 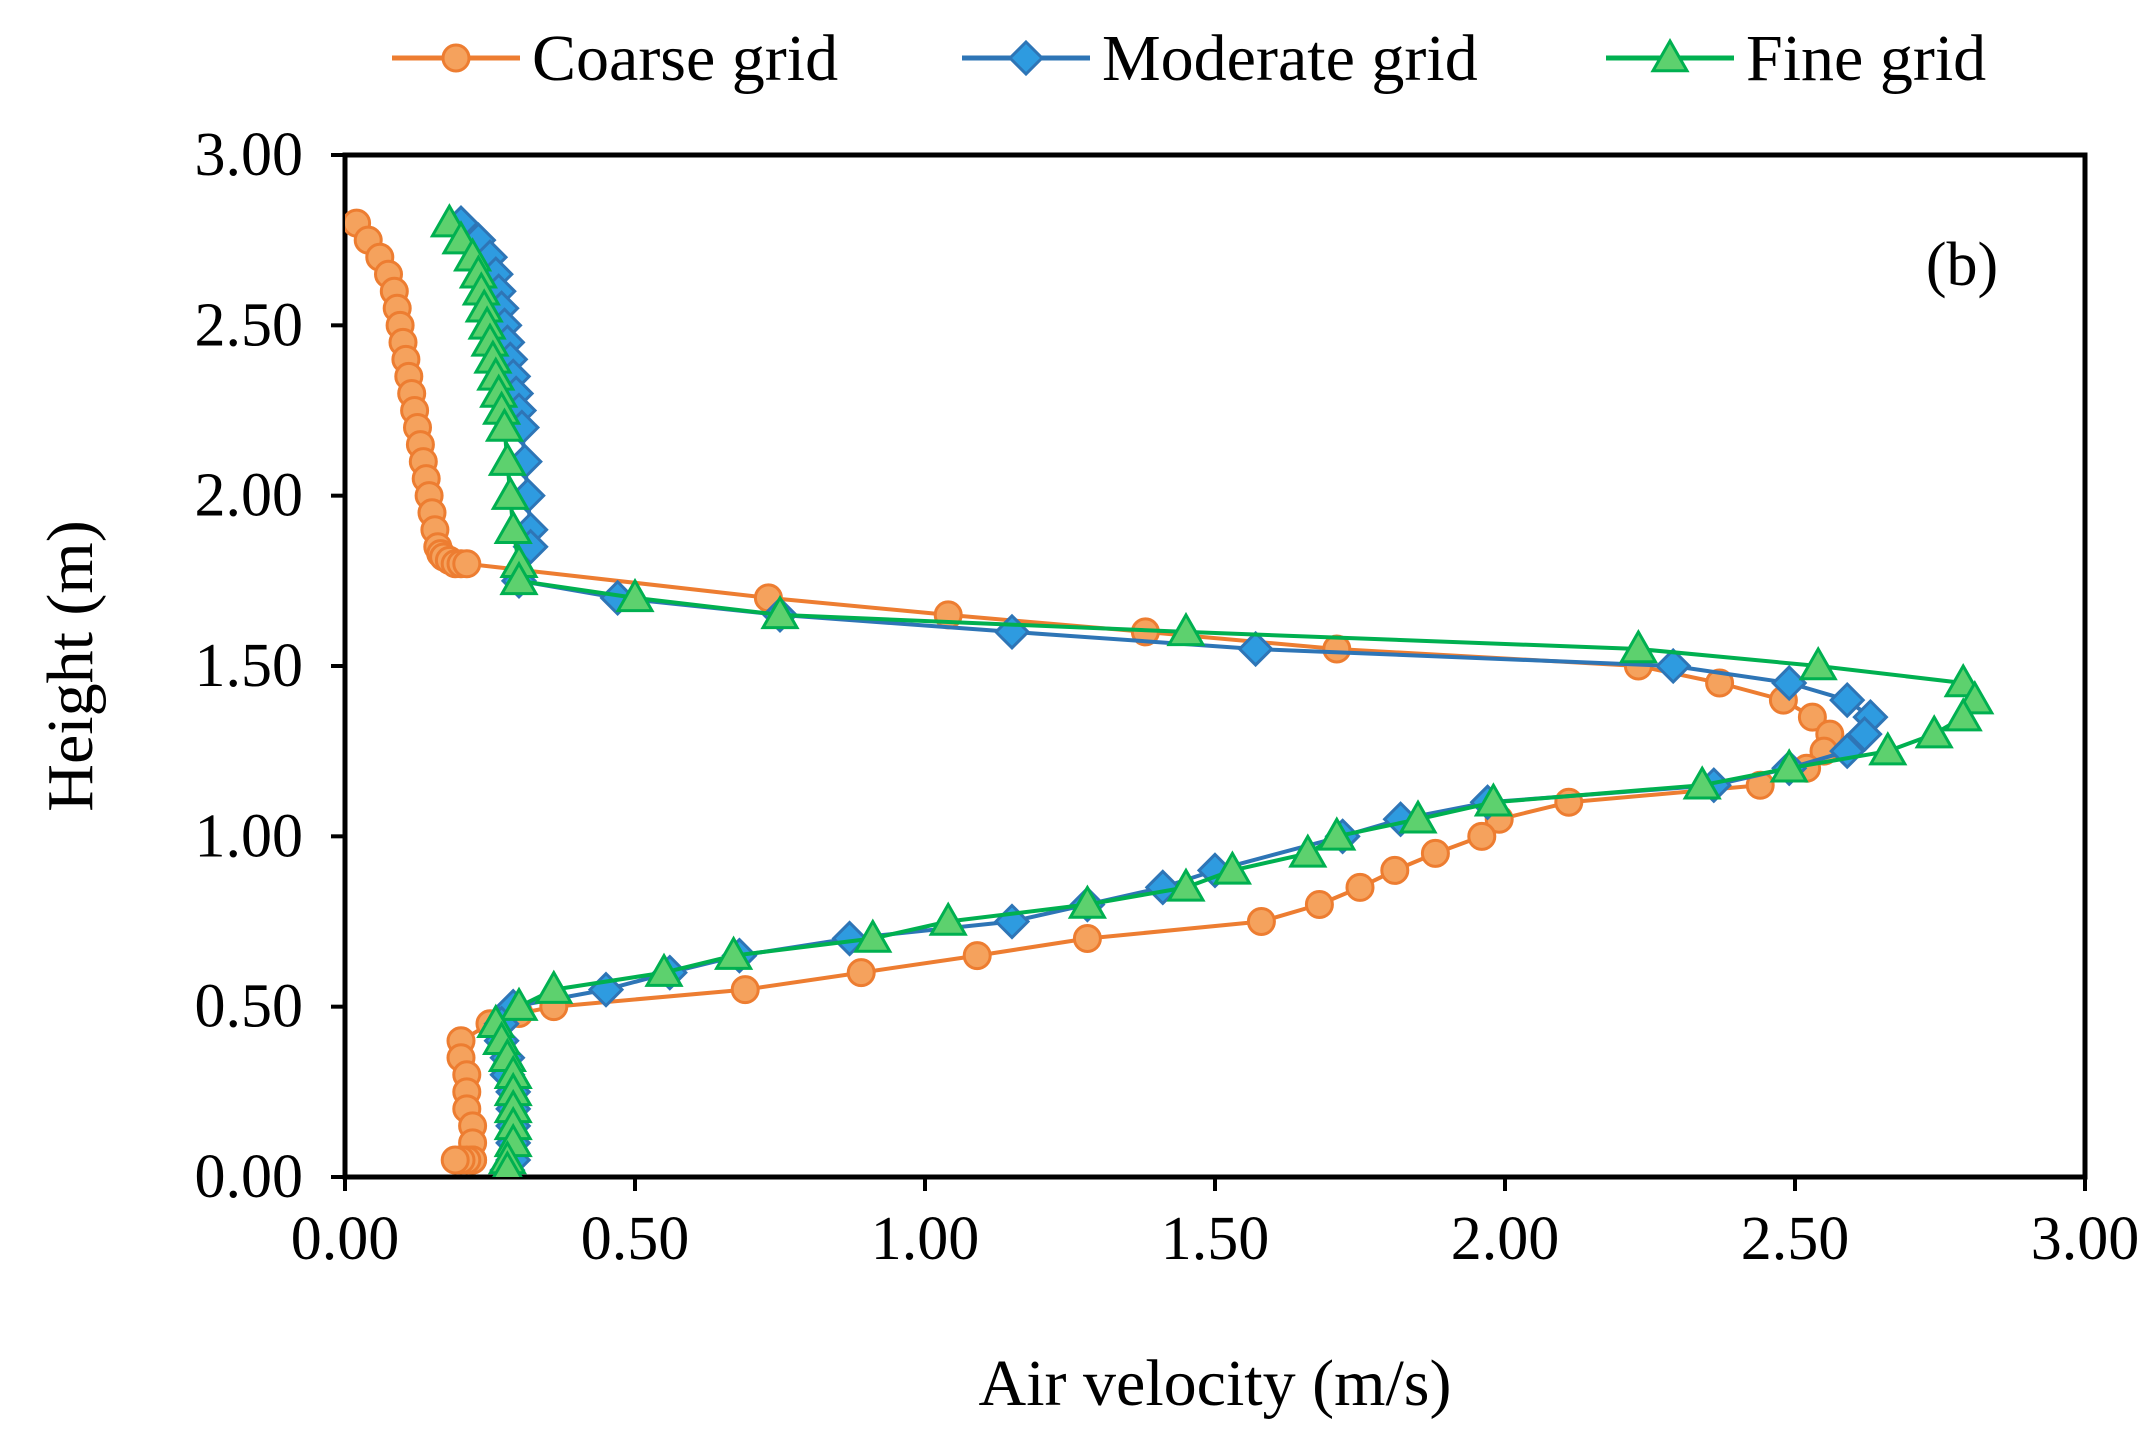 What do you see at coordinates (249, 155) in the screenshot?
I see `y-tick-label: 3.00` at bounding box center [249, 155].